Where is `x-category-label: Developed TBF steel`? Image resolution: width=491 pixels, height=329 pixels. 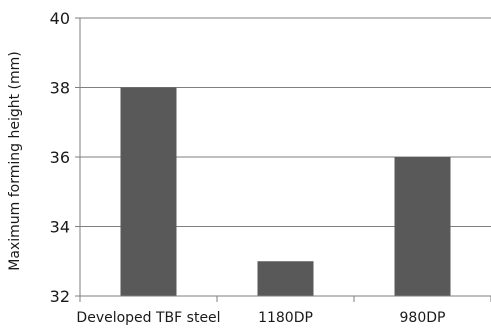 x-category-label: Developed TBF steel is located at coordinates (148, 317).